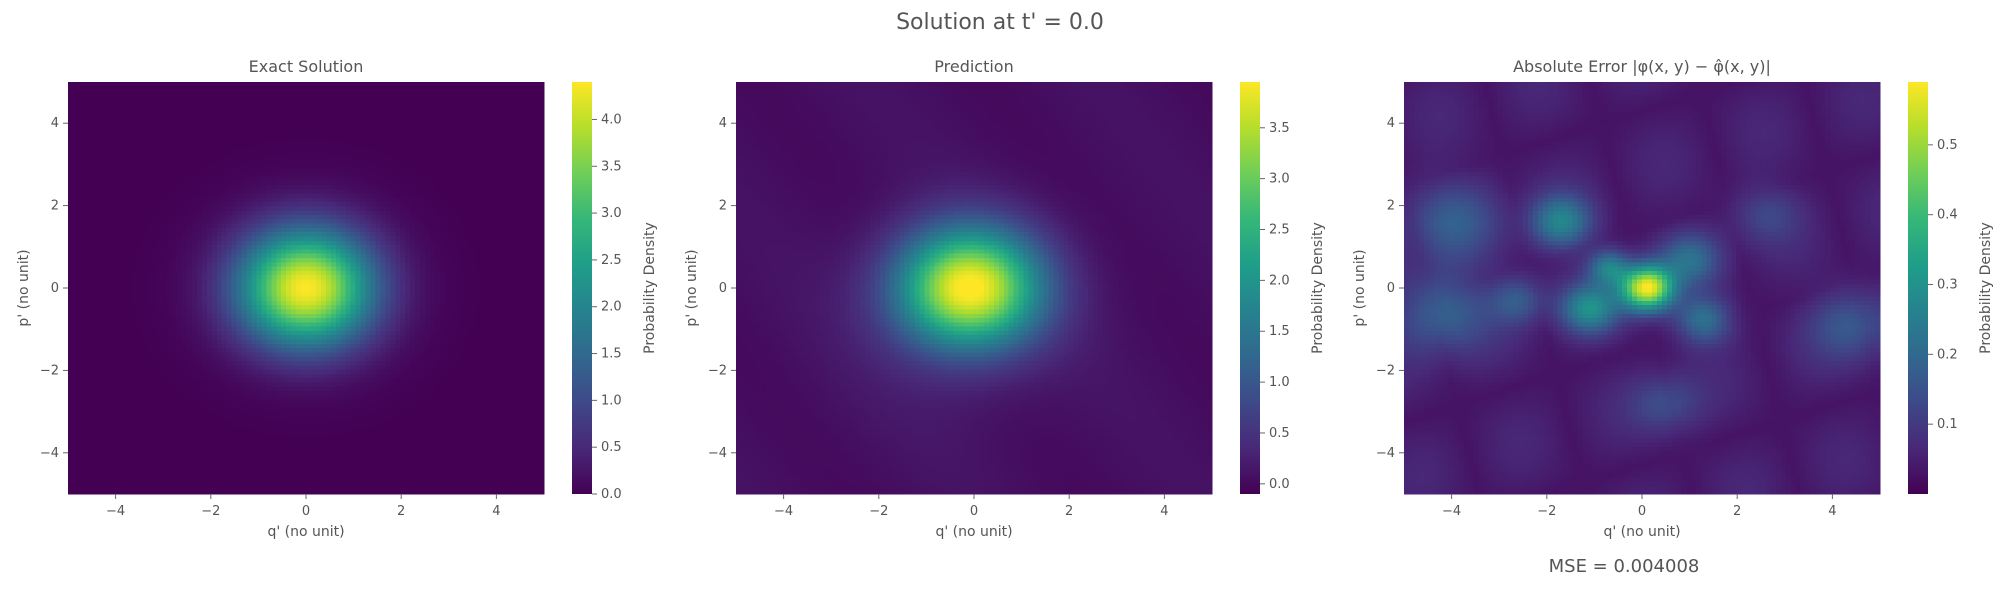 The image size is (2000, 600). Describe the element at coordinates (611, 119) in the screenshot. I see `colorbar-tick-label: 4.0` at that location.